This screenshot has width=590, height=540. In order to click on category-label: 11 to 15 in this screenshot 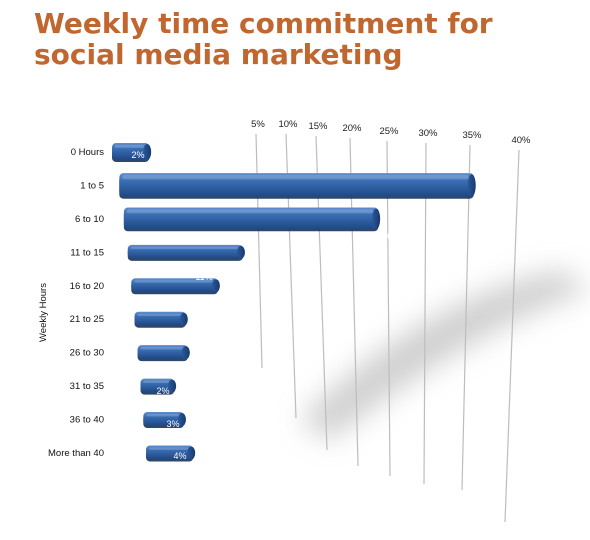, I will do `click(87, 252)`.